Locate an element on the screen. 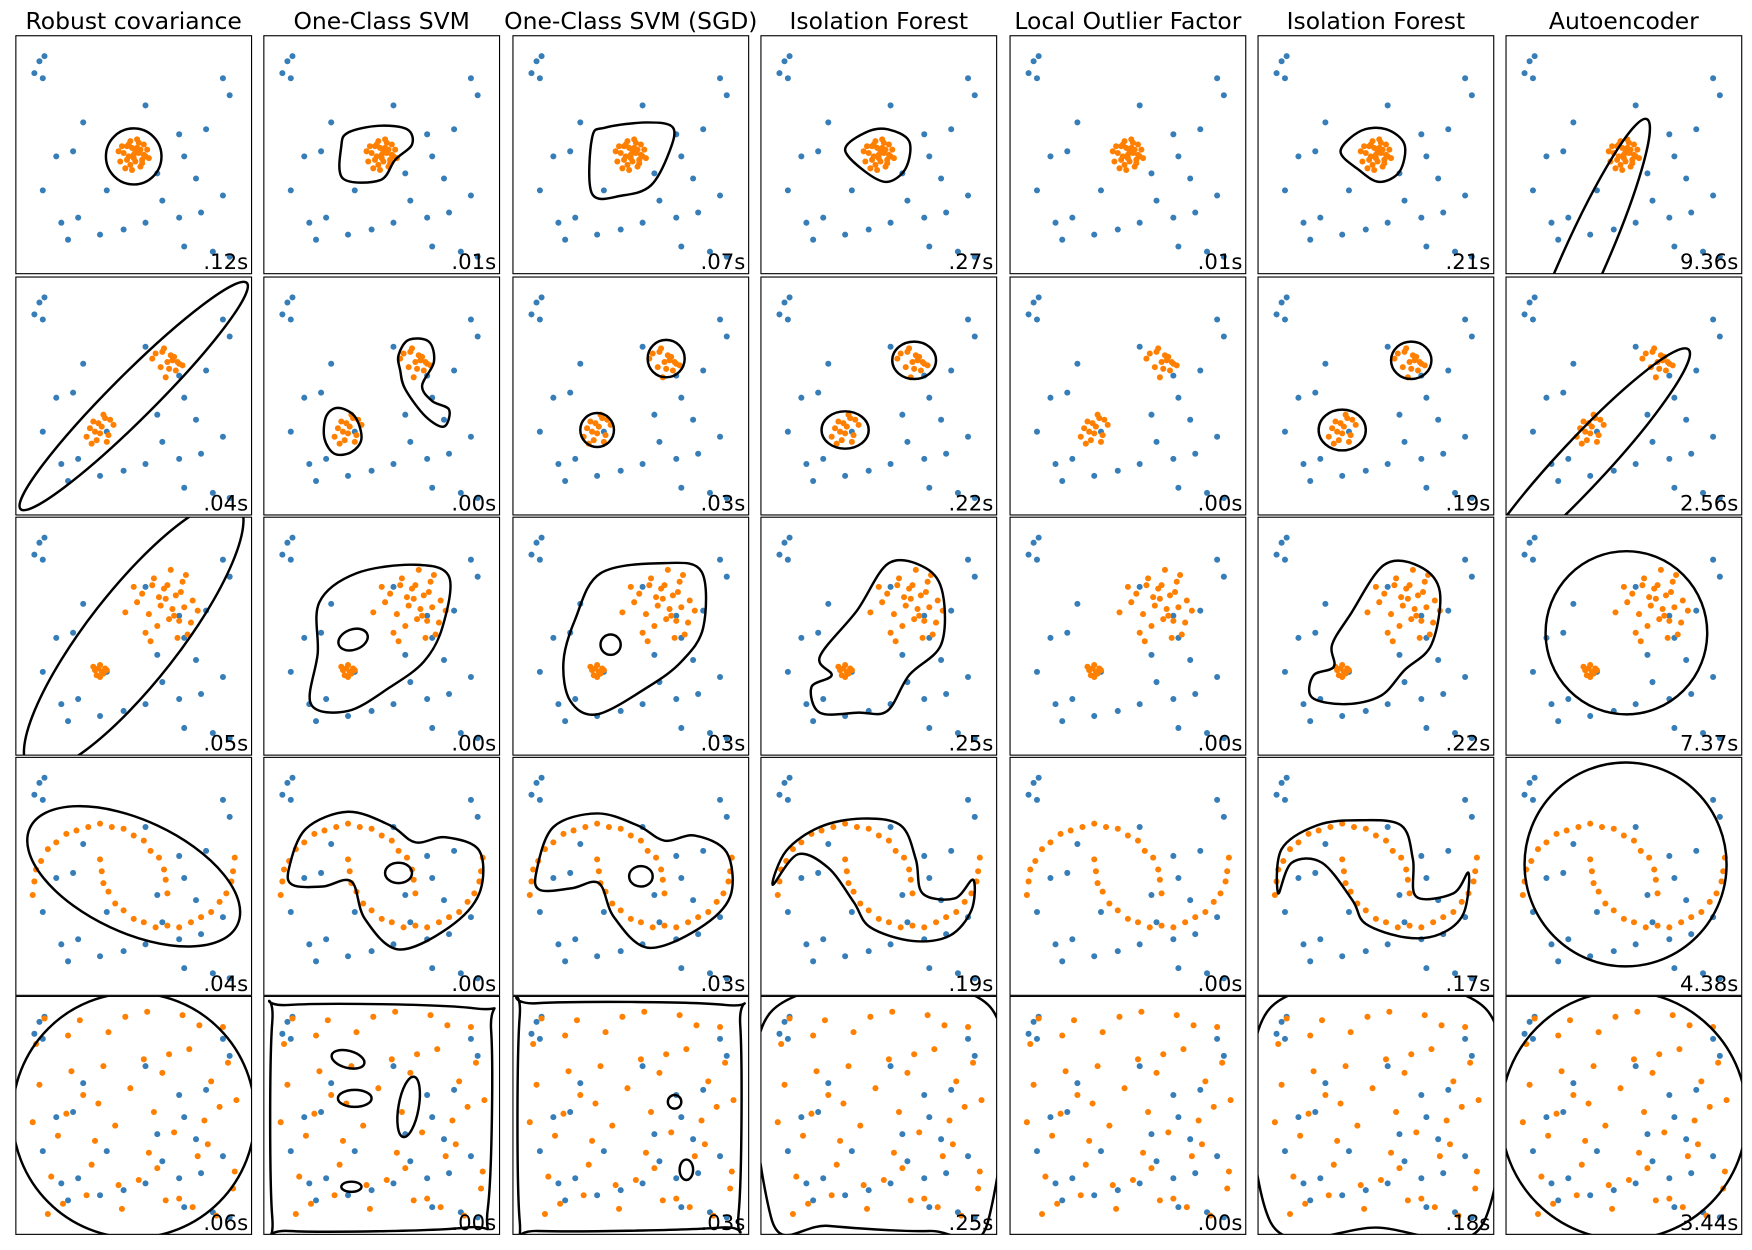 The height and width of the screenshot is (1250, 1752). time-label: .04s is located at coordinates (225, 504).